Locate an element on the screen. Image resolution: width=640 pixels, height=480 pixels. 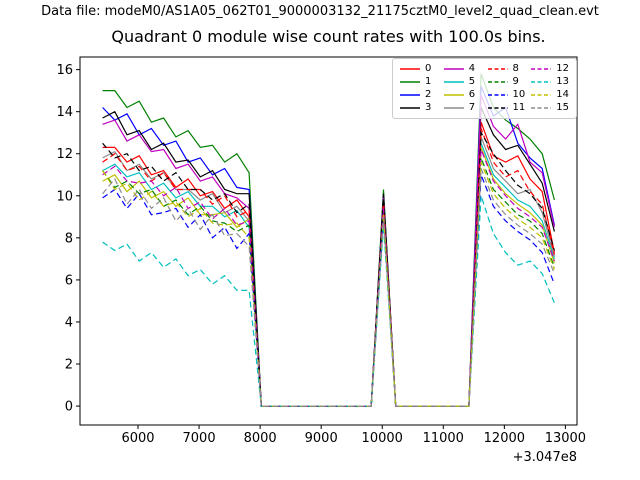
x-tick-label: 11000 is located at coordinates (443, 438).